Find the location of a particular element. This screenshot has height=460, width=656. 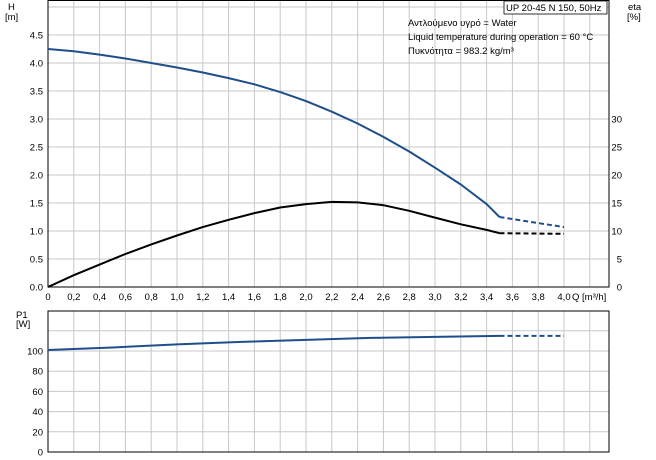

x-tick-label: 1,2 is located at coordinates (202, 297).